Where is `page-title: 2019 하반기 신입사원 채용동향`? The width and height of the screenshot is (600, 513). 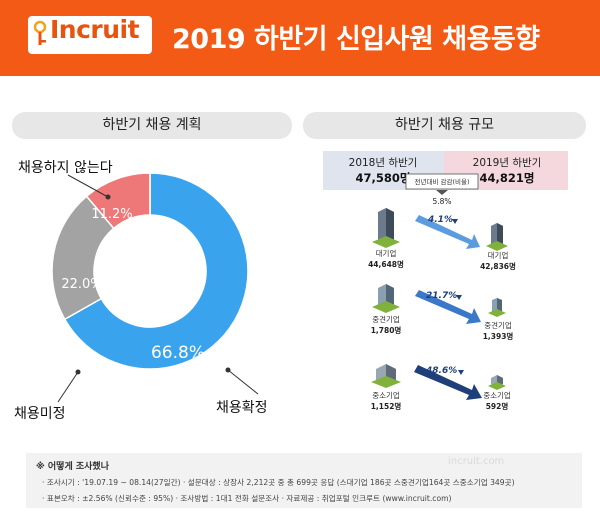
page-title: 2019 하반기 신입사원 채용동향 is located at coordinates (356, 39).